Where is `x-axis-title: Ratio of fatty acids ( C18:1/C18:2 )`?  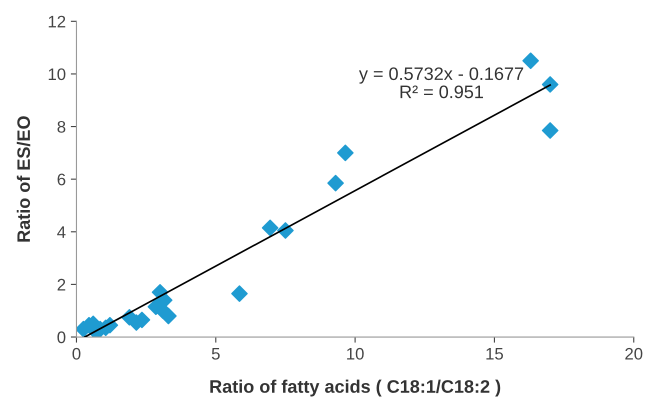
x-axis-title: Ratio of fatty acids ( C18:1/C18:2 ) is located at coordinates (355, 388).